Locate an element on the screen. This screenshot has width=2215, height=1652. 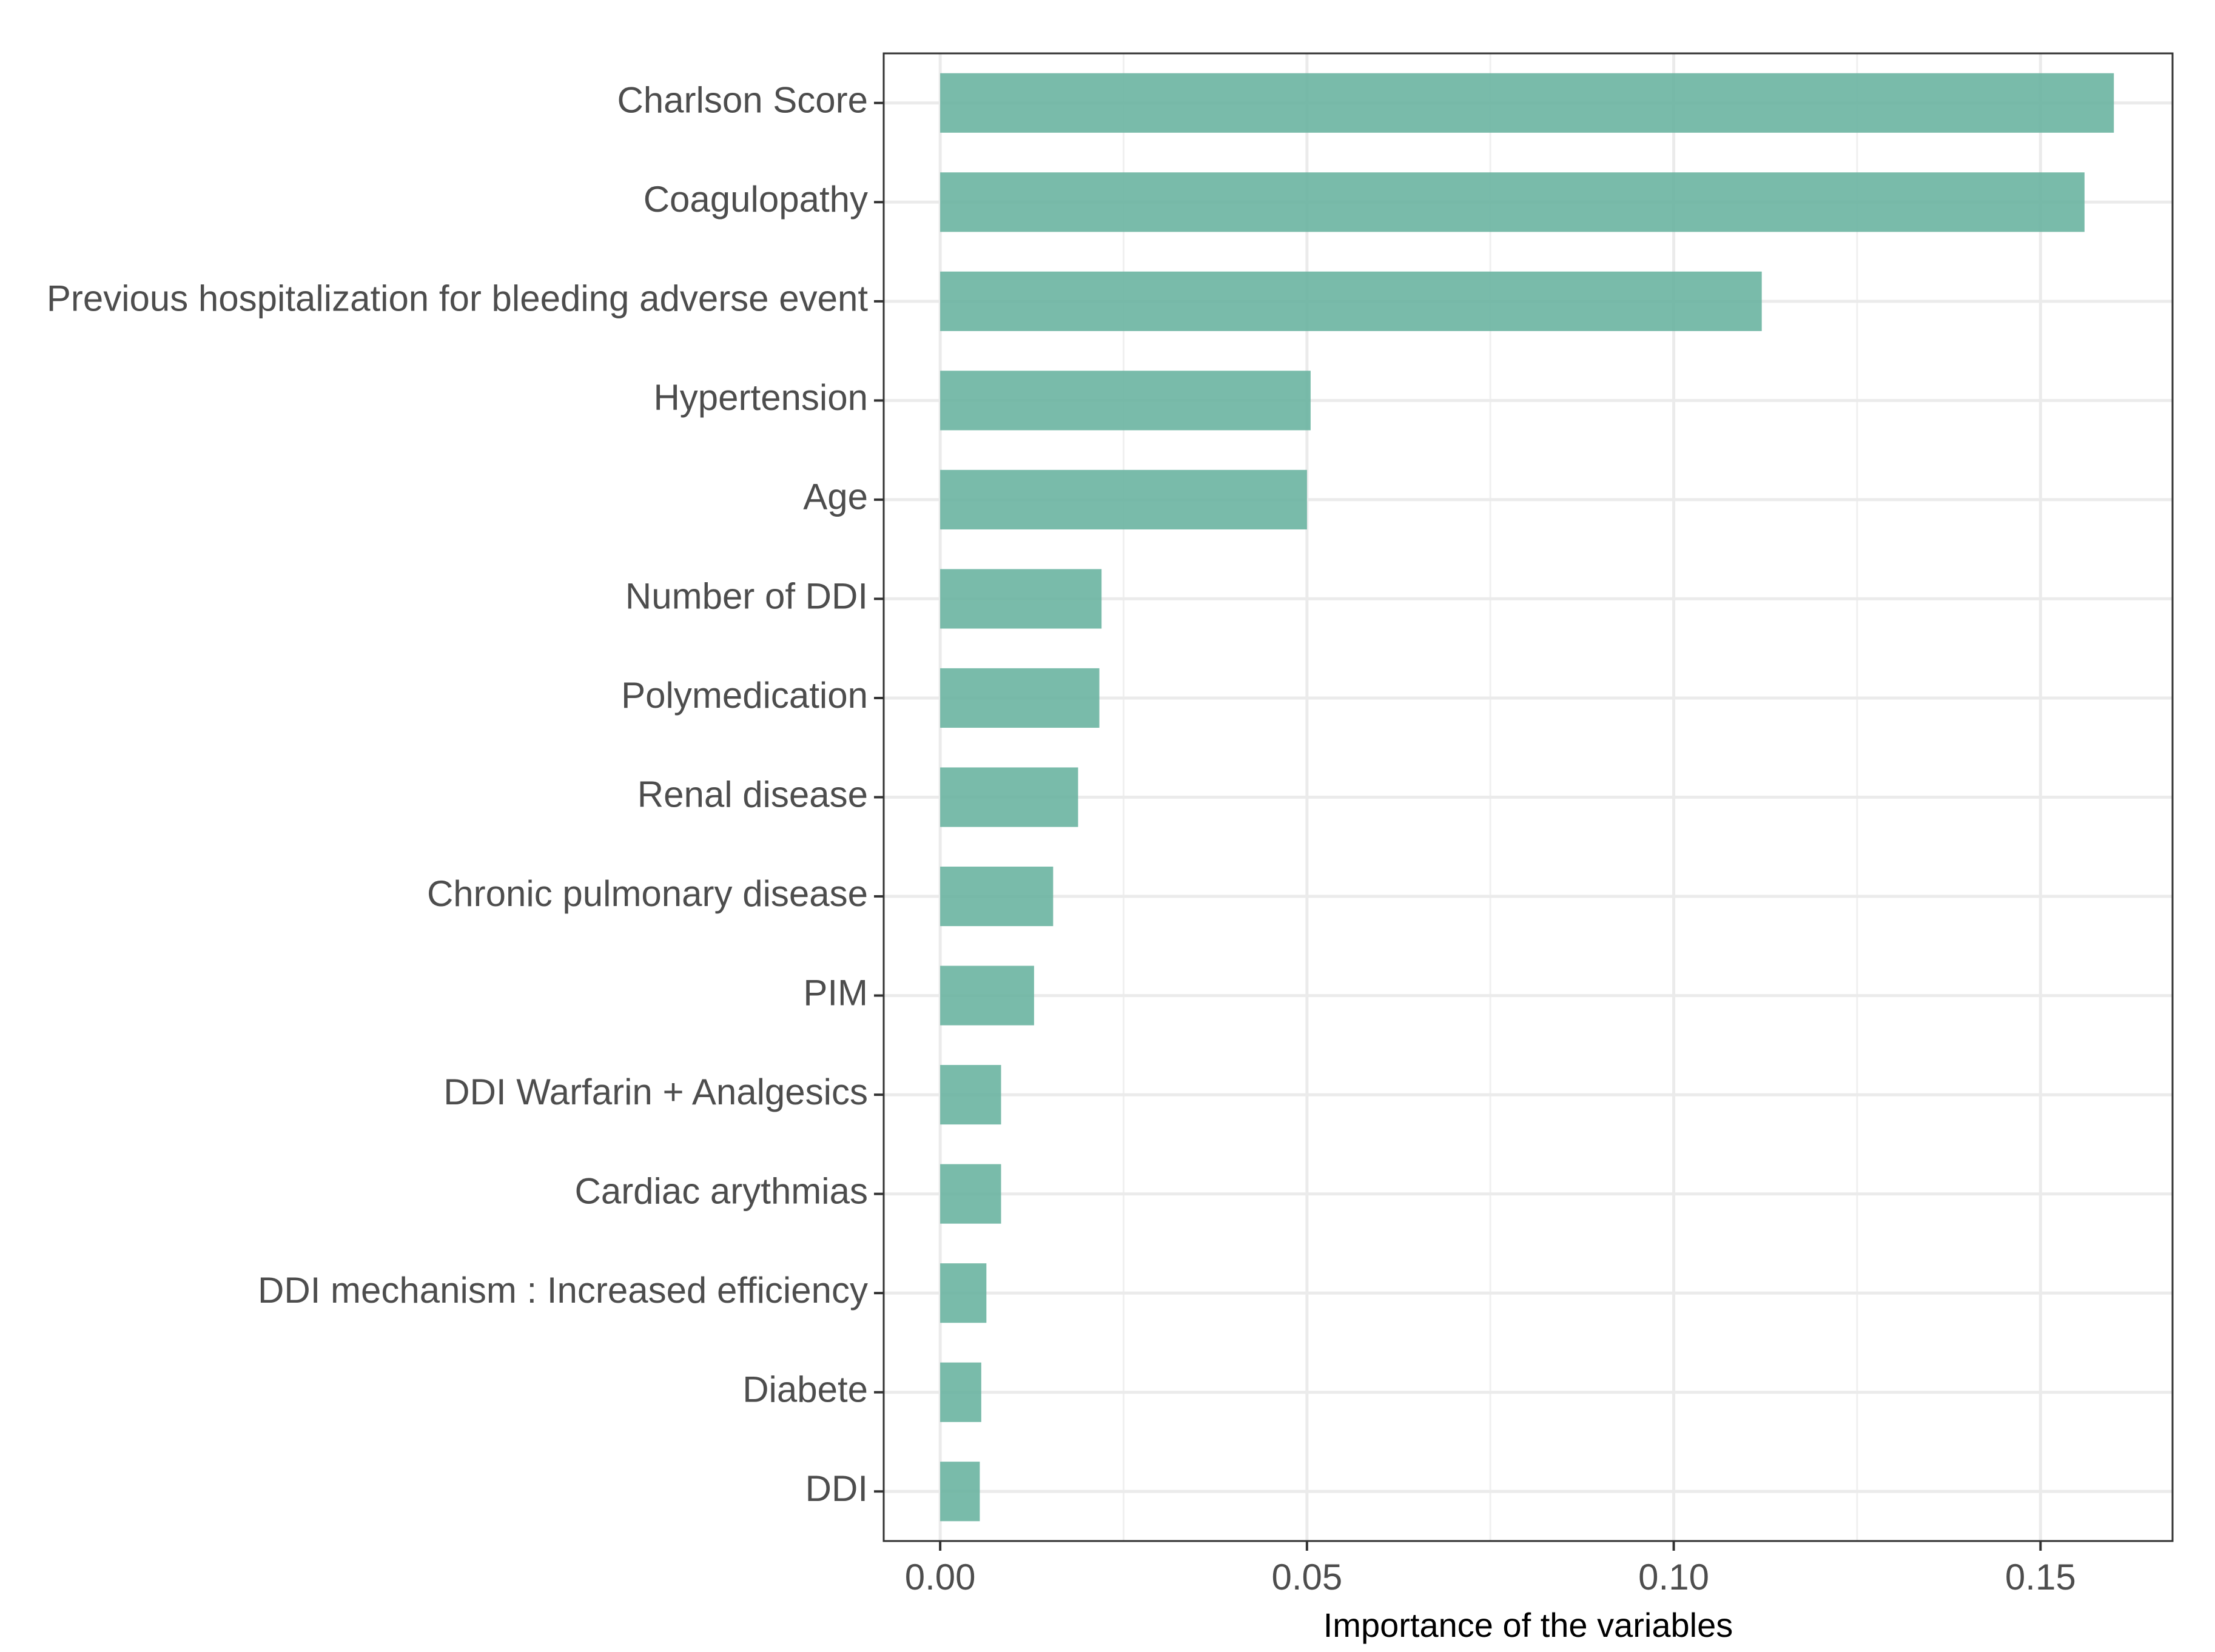
y-tick-label: Renal disease is located at coordinates (752, 794).